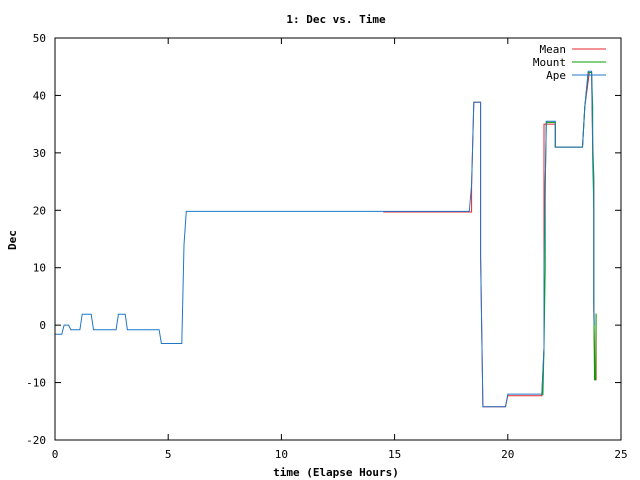 This screenshot has width=640, height=480. I want to click on x-tick-label: 5, so click(168, 454).